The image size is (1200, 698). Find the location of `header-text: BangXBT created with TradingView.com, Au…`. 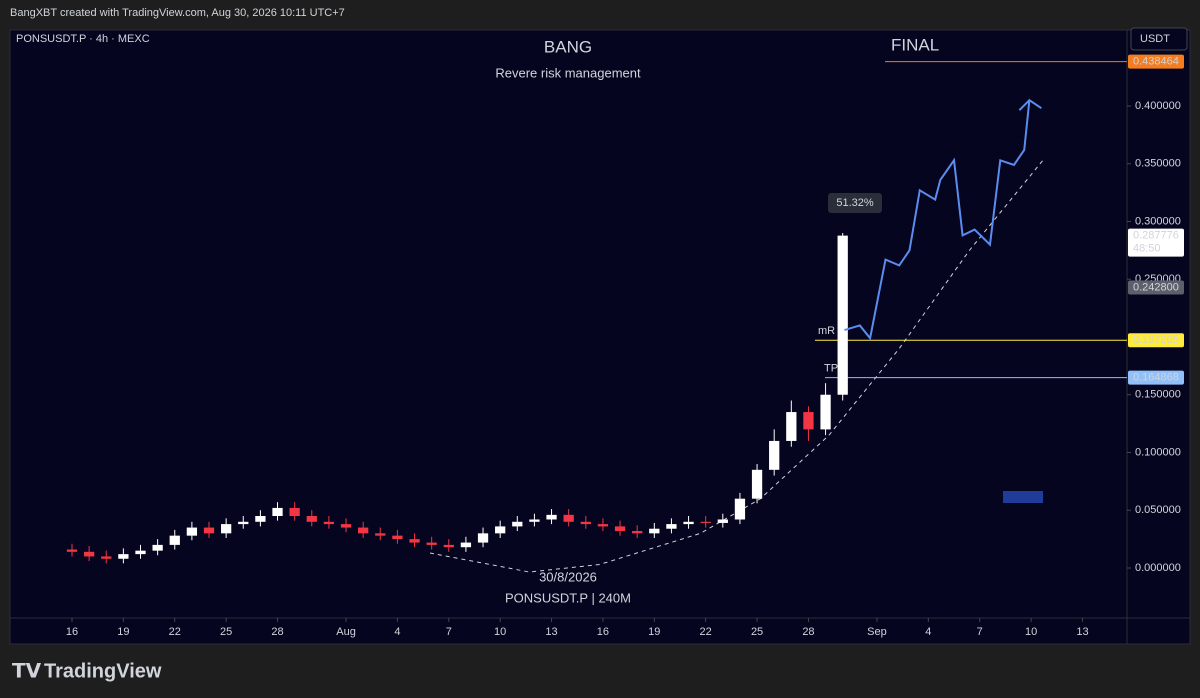

header-text: BangXBT created with TradingView.com, Au… is located at coordinates (177, 13).